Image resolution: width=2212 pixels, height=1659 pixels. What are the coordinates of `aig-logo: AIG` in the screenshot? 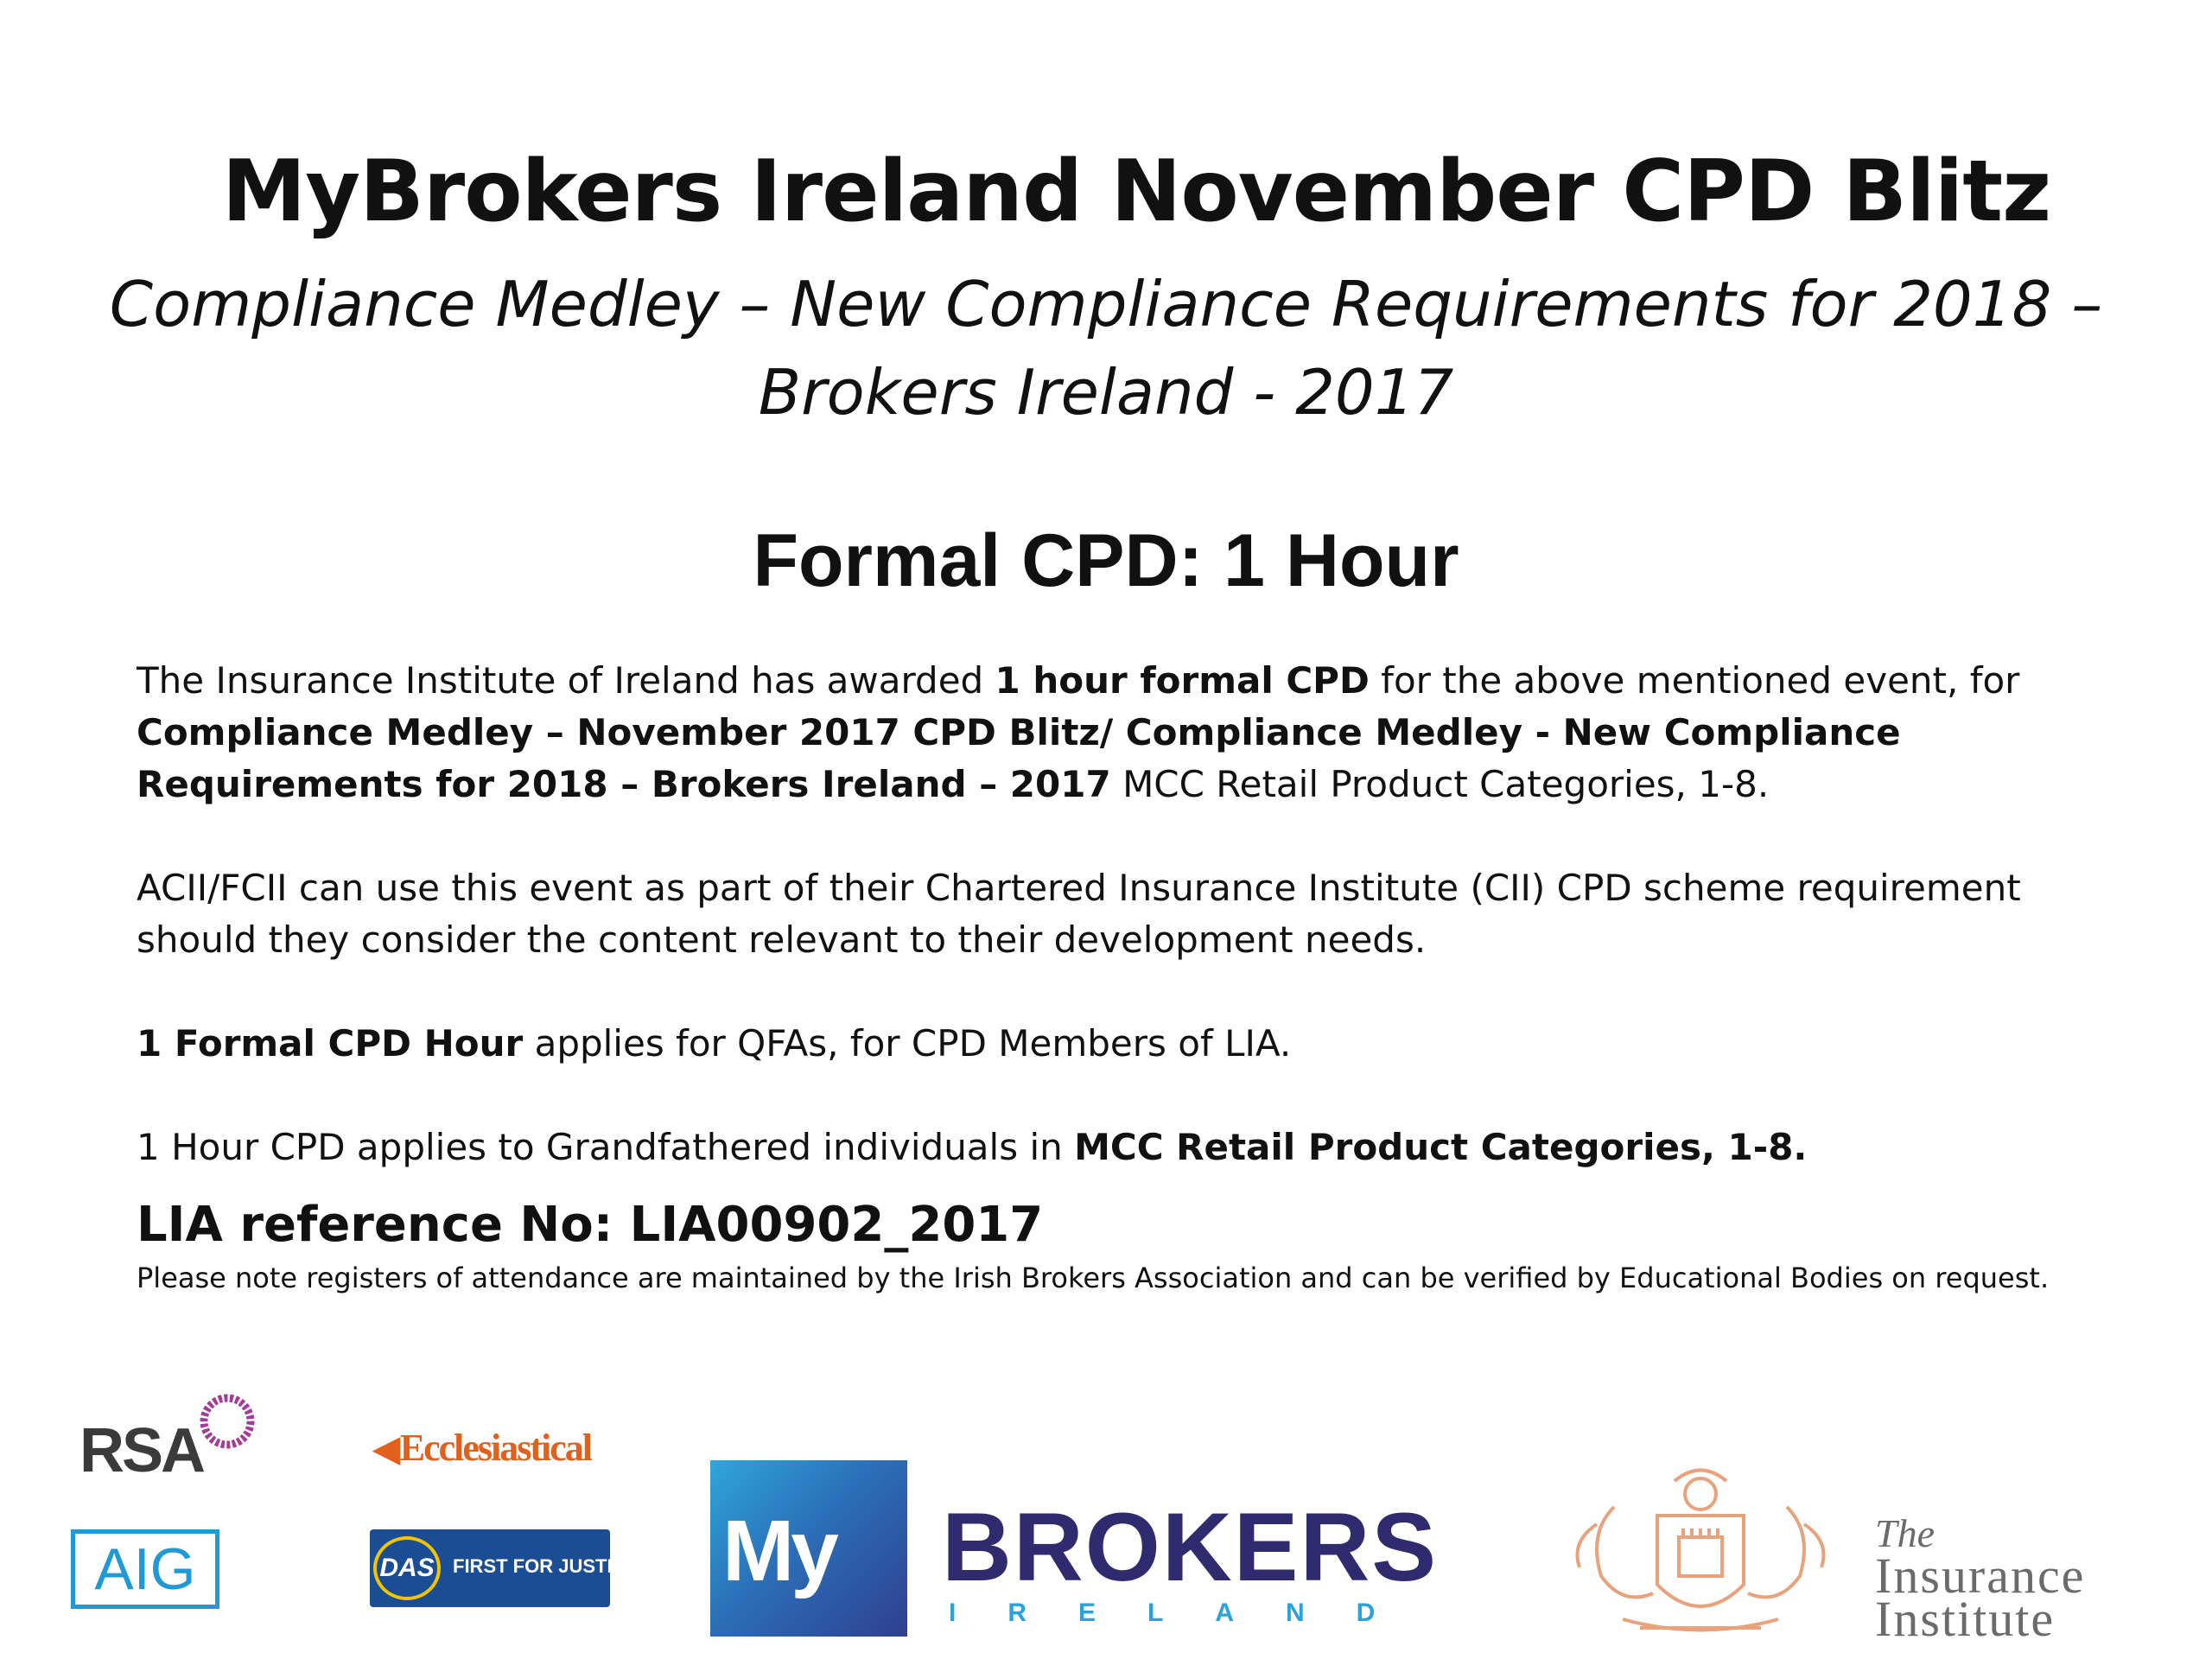 It's located at (145, 1569).